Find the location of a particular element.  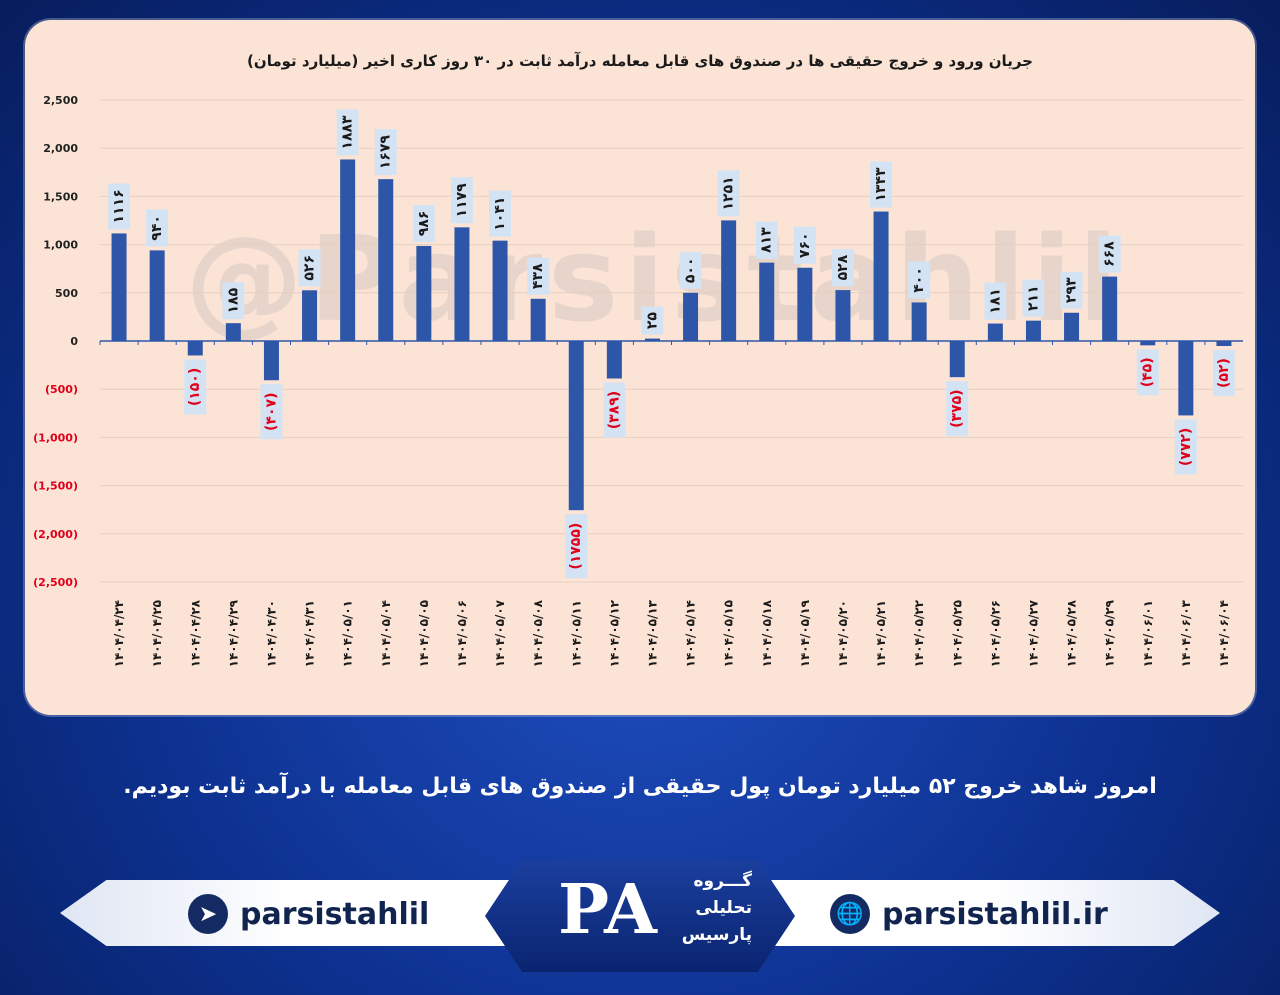

value-label: ۴۳۸ is located at coordinates (538, 276).